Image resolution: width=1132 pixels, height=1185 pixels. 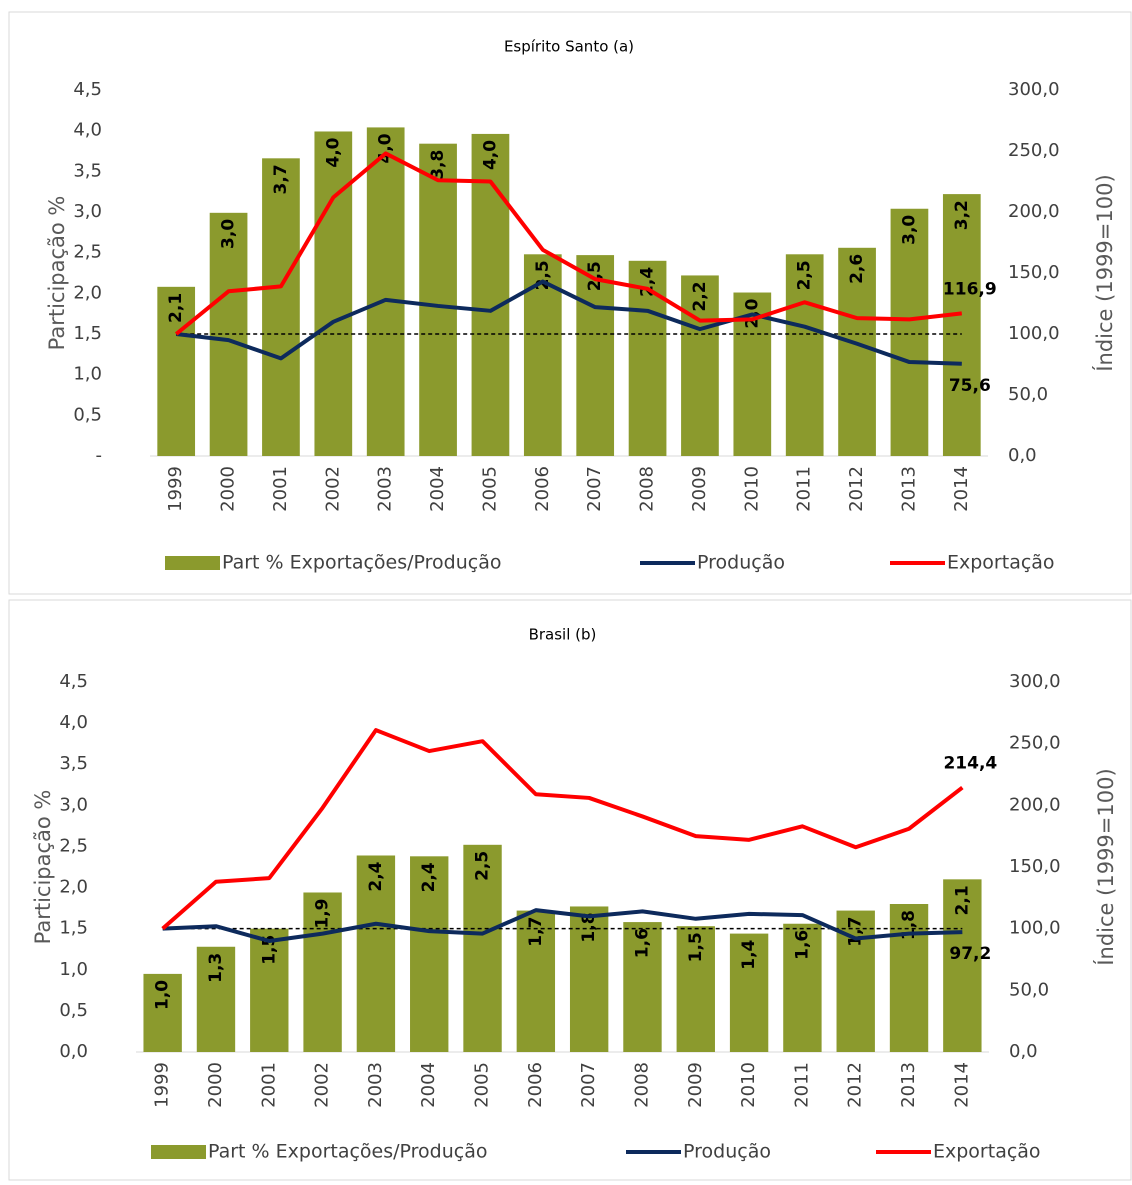 I want to click on chart-title: Espírito Santo (a), so click(x=569, y=47).